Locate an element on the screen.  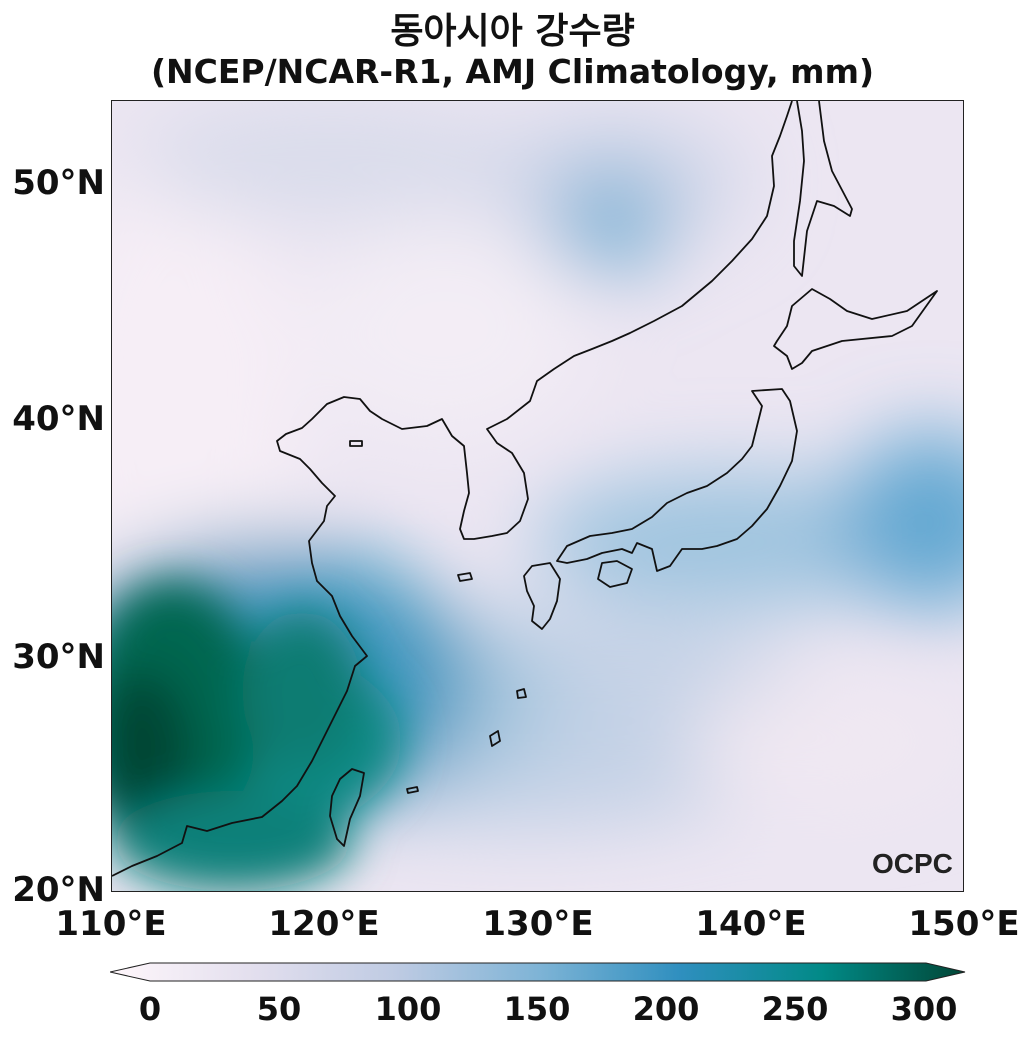
colorbar-label: 300 is located at coordinates (924, 1009).